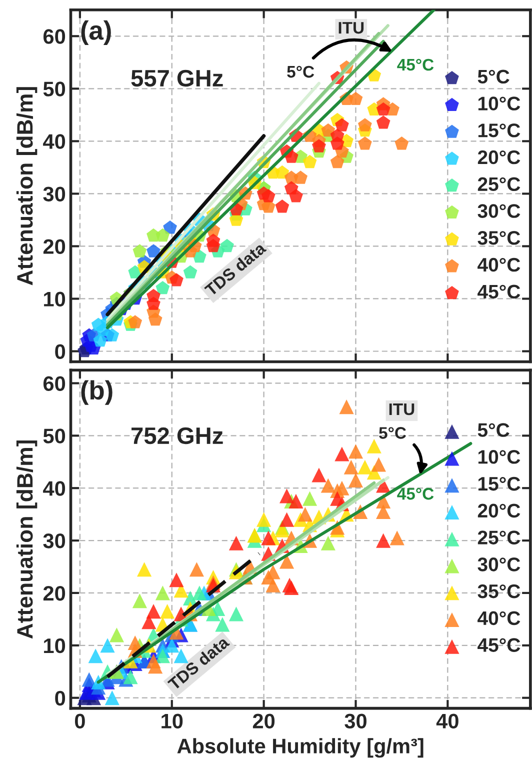 The height and width of the screenshot is (760, 532). Describe the element at coordinates (263, 721) in the screenshot. I see `x-tick-label: 20` at that location.